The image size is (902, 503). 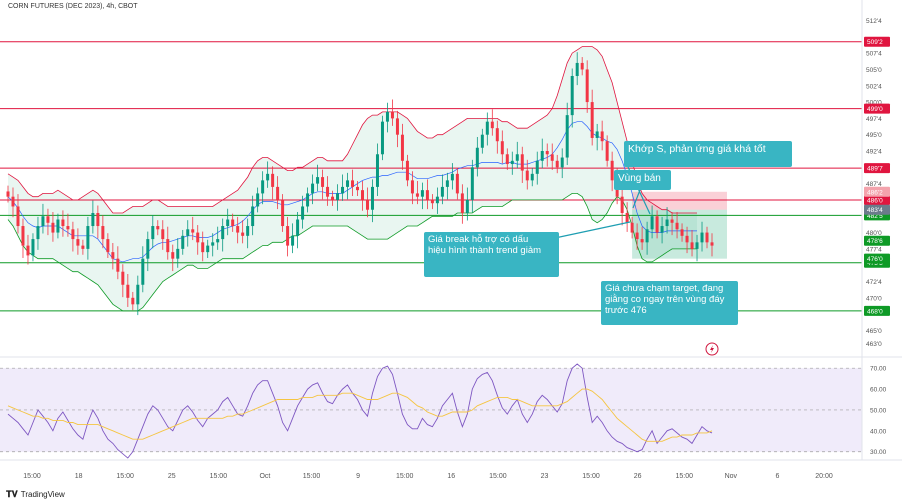 What do you see at coordinates (712, 349) in the screenshot?
I see `lightning-icon` at bounding box center [712, 349].